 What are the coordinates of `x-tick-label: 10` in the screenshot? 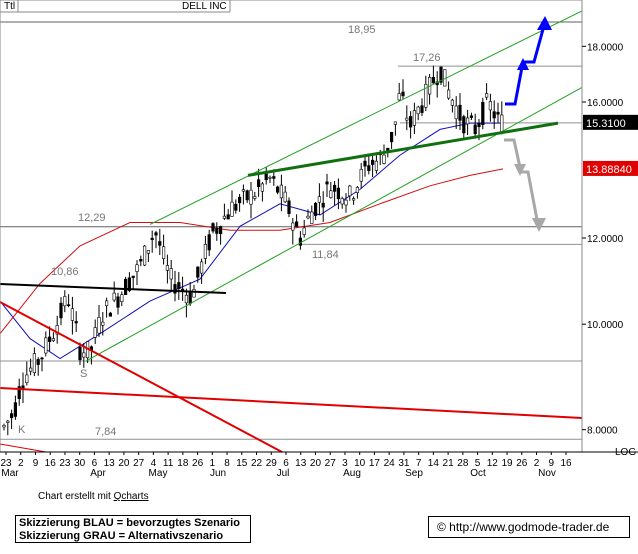 It's located at (360, 463).